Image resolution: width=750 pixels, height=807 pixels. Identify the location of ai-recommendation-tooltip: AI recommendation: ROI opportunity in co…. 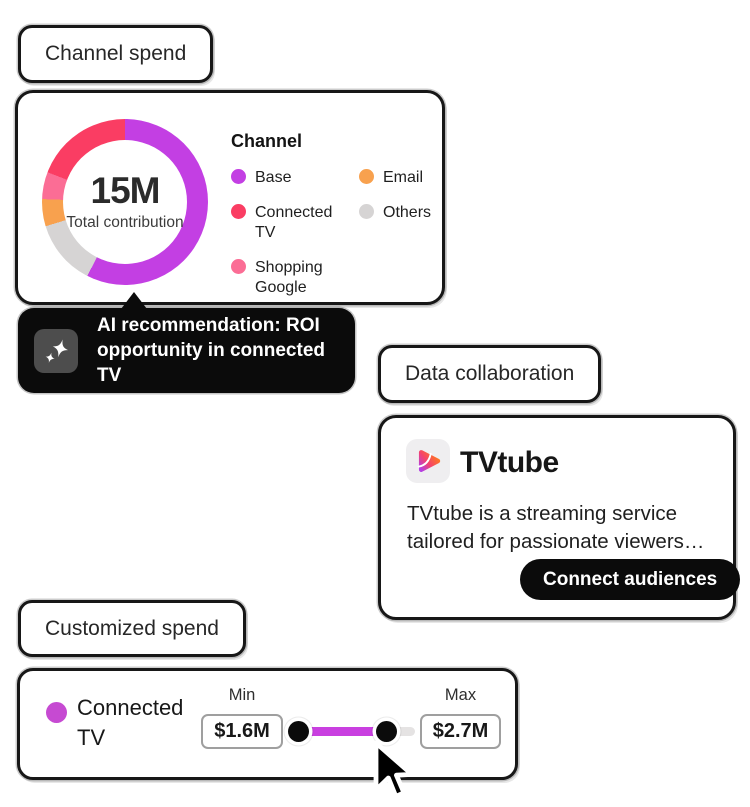
(186, 342).